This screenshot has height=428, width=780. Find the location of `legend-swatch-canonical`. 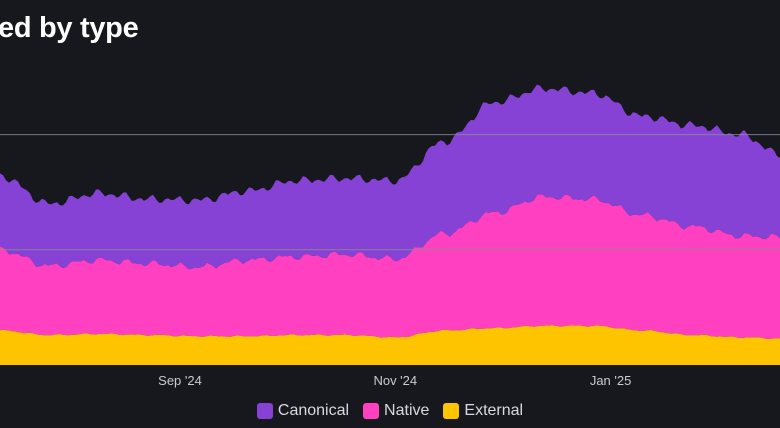

legend-swatch-canonical is located at coordinates (264, 411).